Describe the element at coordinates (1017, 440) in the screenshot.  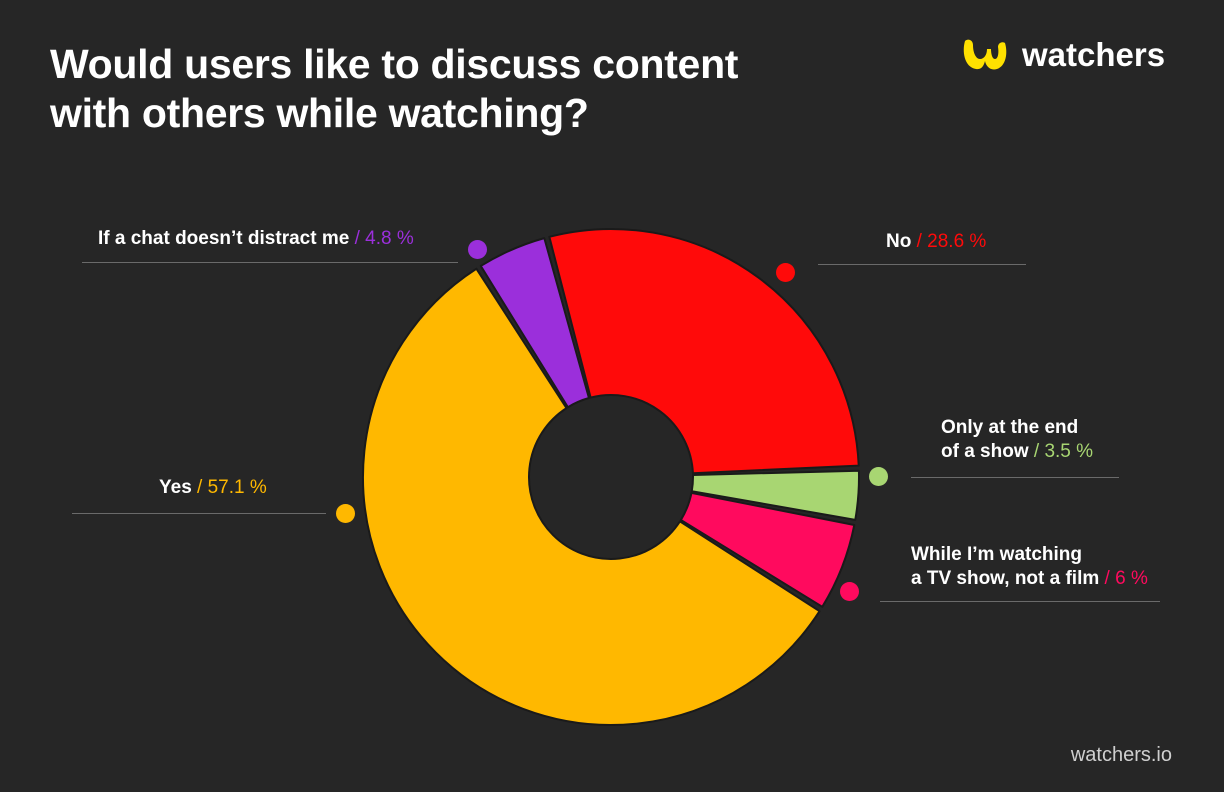
I see `label-end-of-show: Only at the end of a show / 3.5 %` at that location.